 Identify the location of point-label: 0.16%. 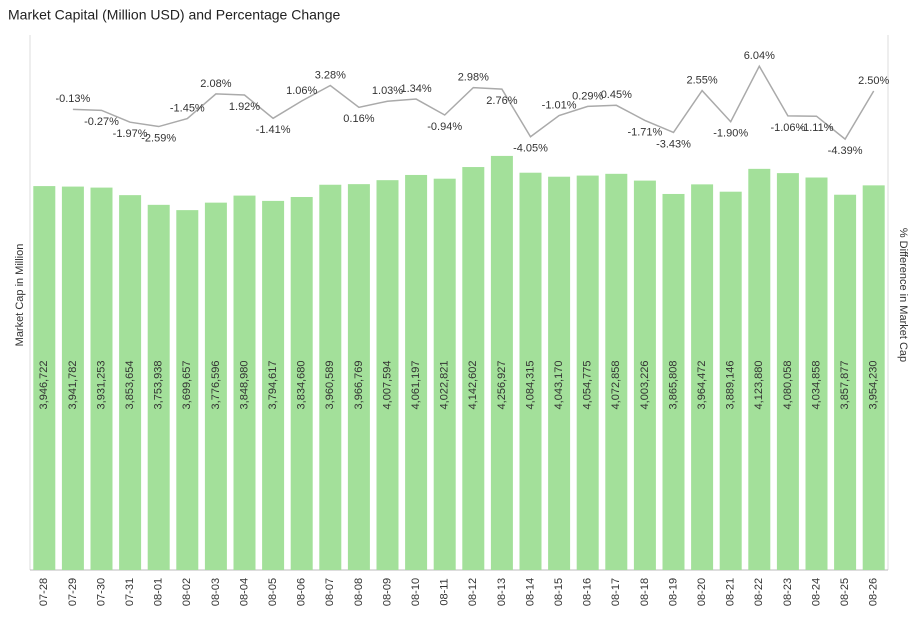
(358, 119).